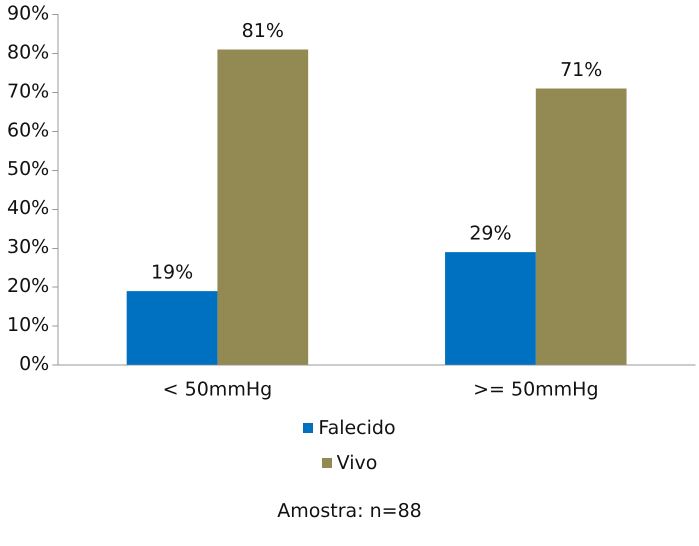  What do you see at coordinates (536, 389) in the screenshot?
I see `x-tick-label: >= 50mmHg` at bounding box center [536, 389].